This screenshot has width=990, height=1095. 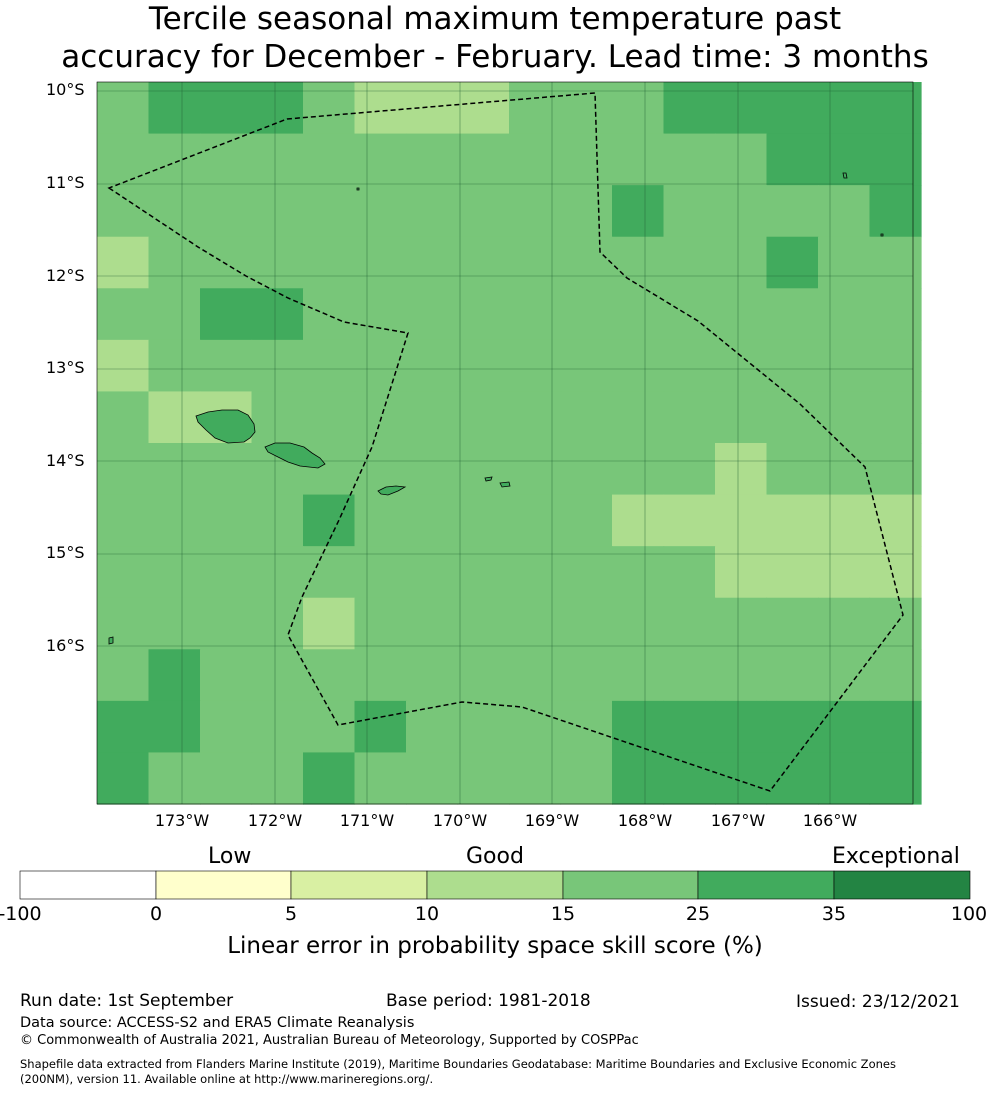 What do you see at coordinates (552, 820) in the screenshot?
I see `lon-label-169w: 169°W` at bounding box center [552, 820].